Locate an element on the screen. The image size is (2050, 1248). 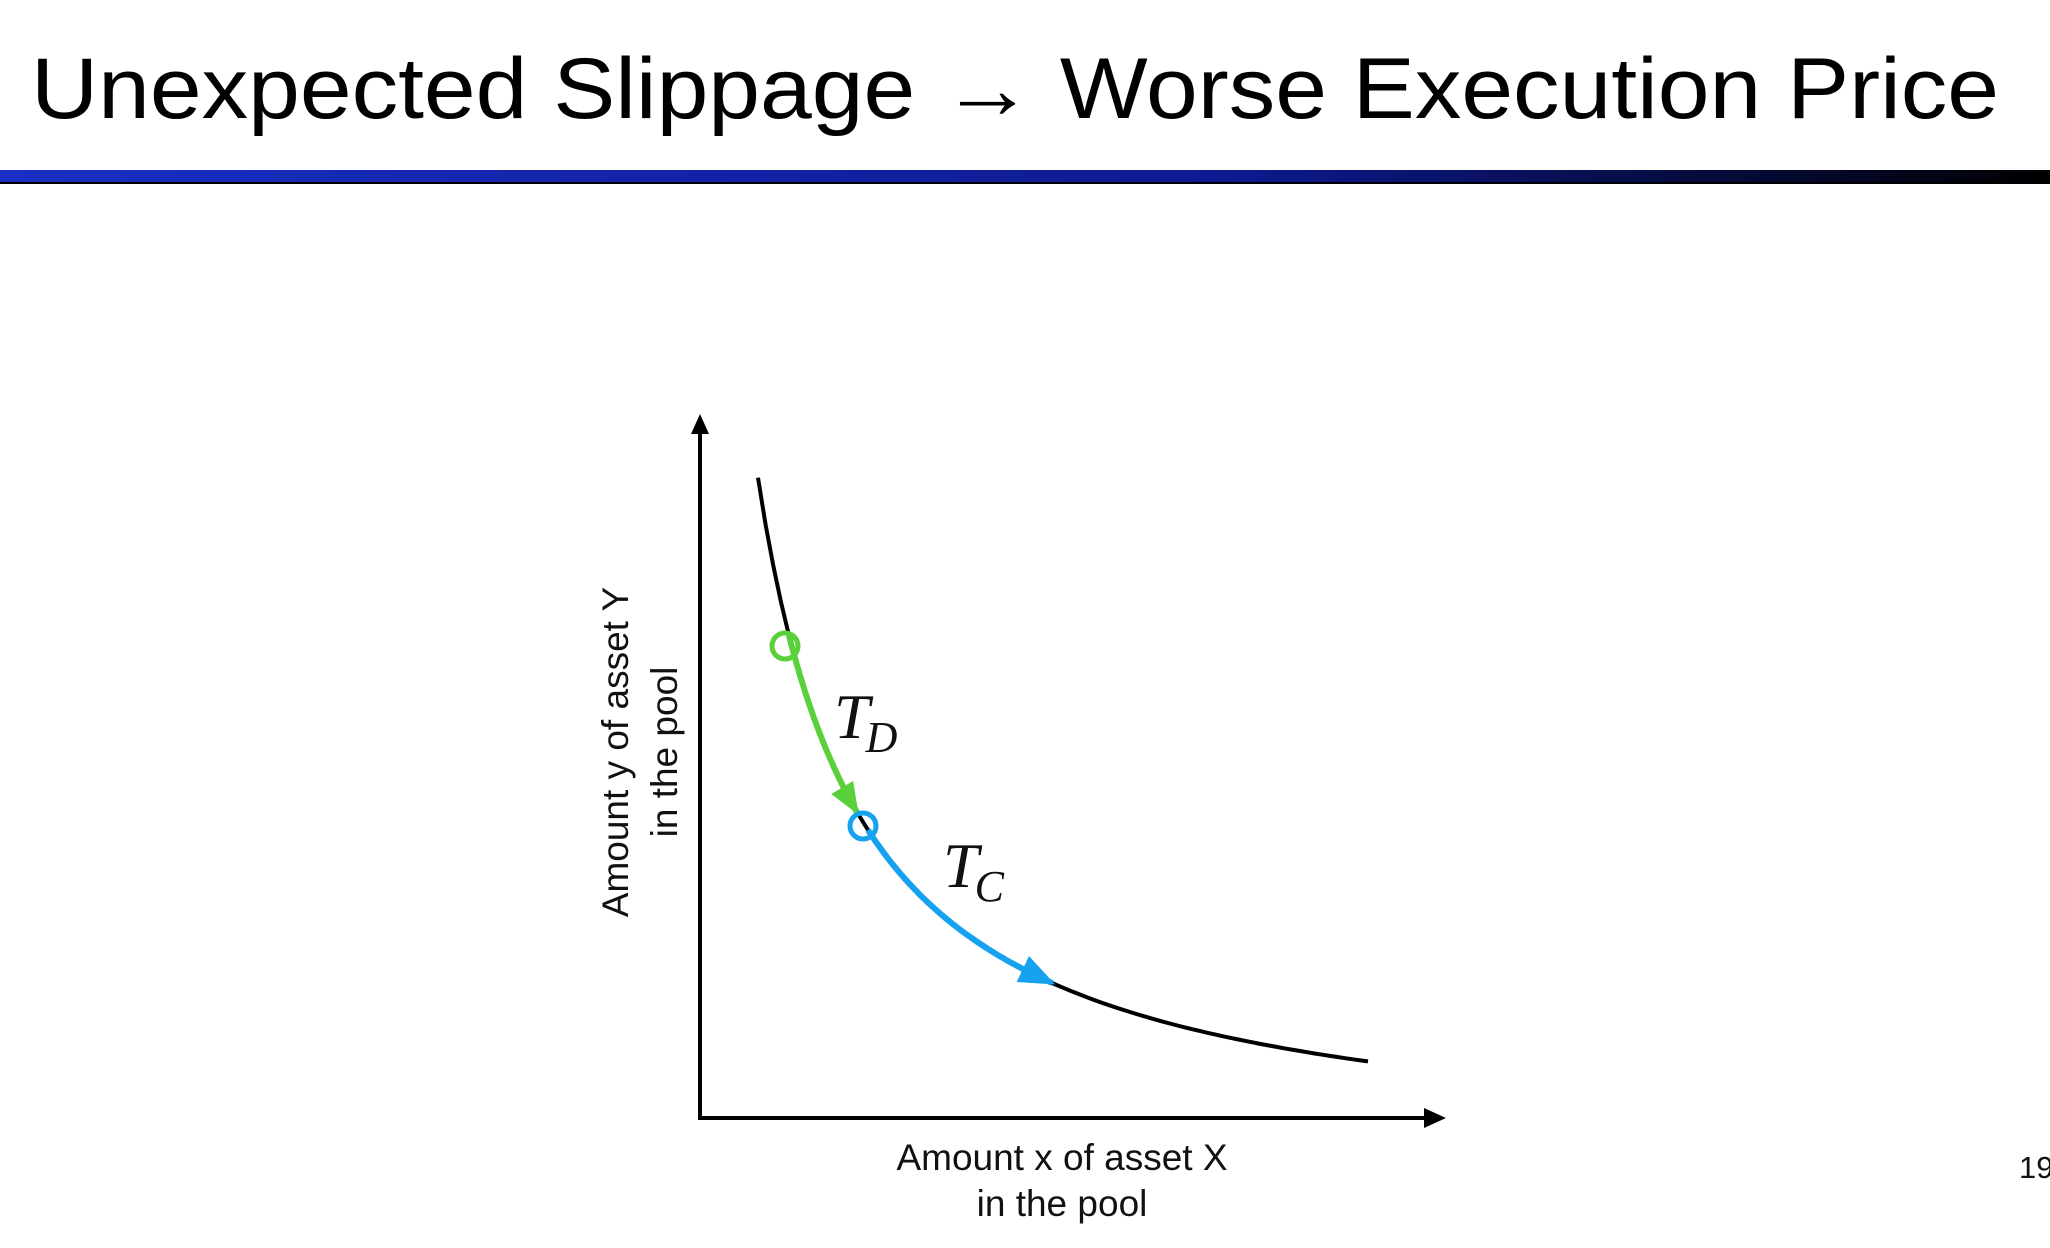
title-rule is located at coordinates (1025, 183).